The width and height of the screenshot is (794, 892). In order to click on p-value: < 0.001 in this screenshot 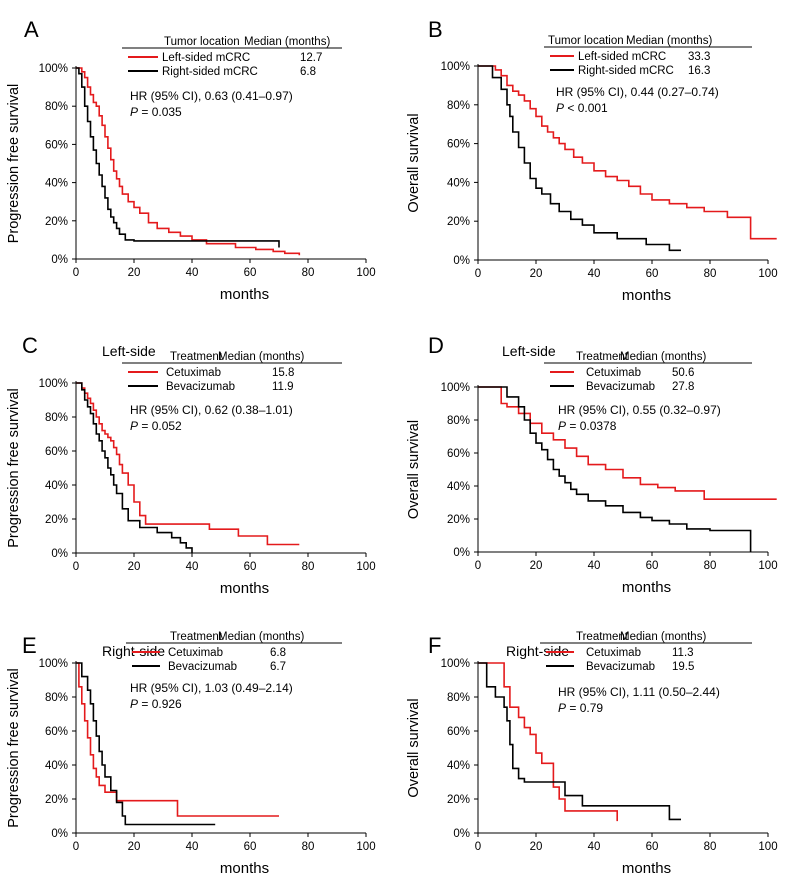, I will do `click(586, 108)`.